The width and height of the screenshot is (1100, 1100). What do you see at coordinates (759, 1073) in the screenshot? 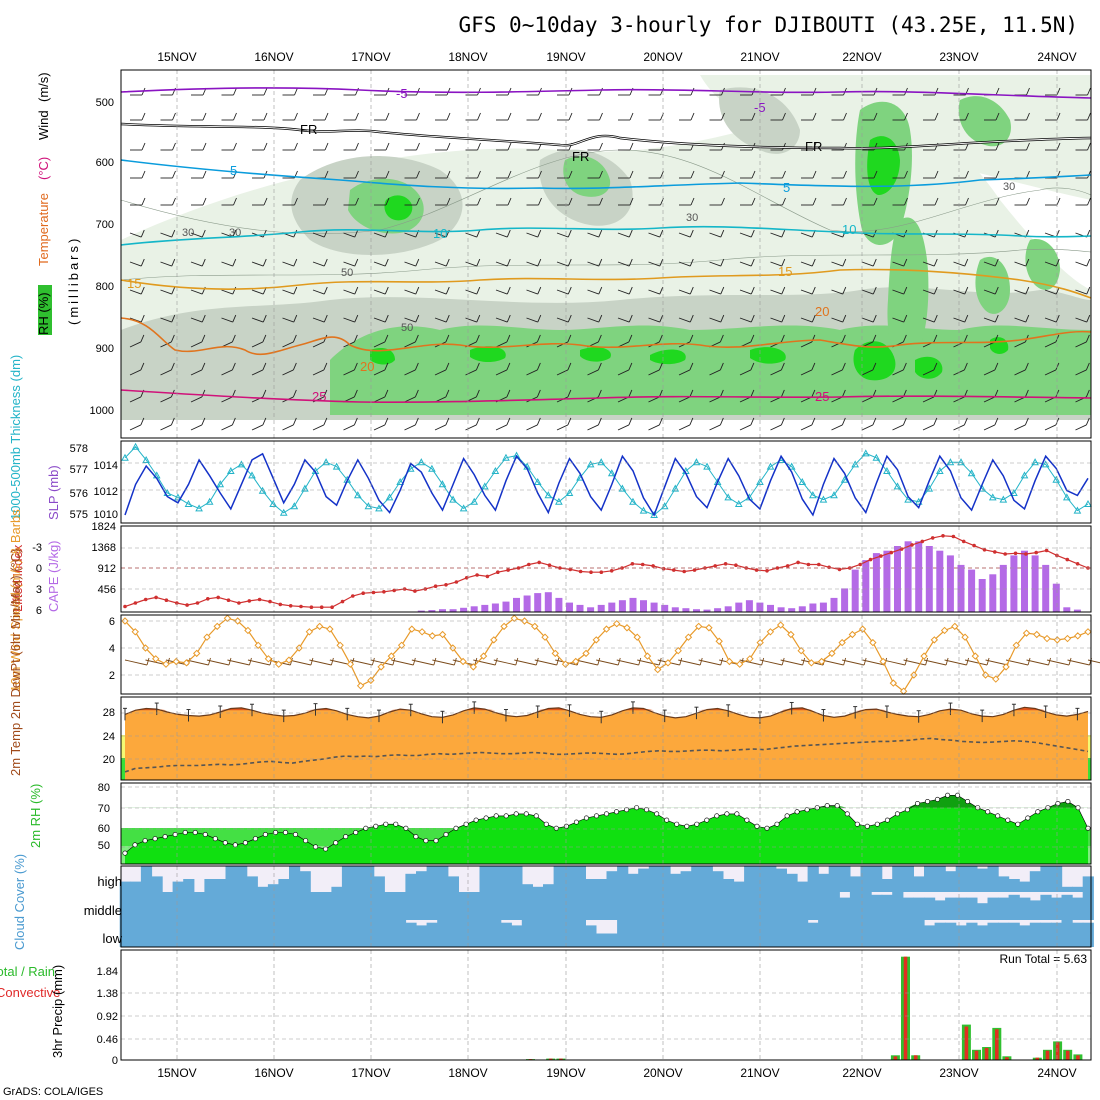
I see `date-label-bottom: 21NOV` at bounding box center [759, 1073].